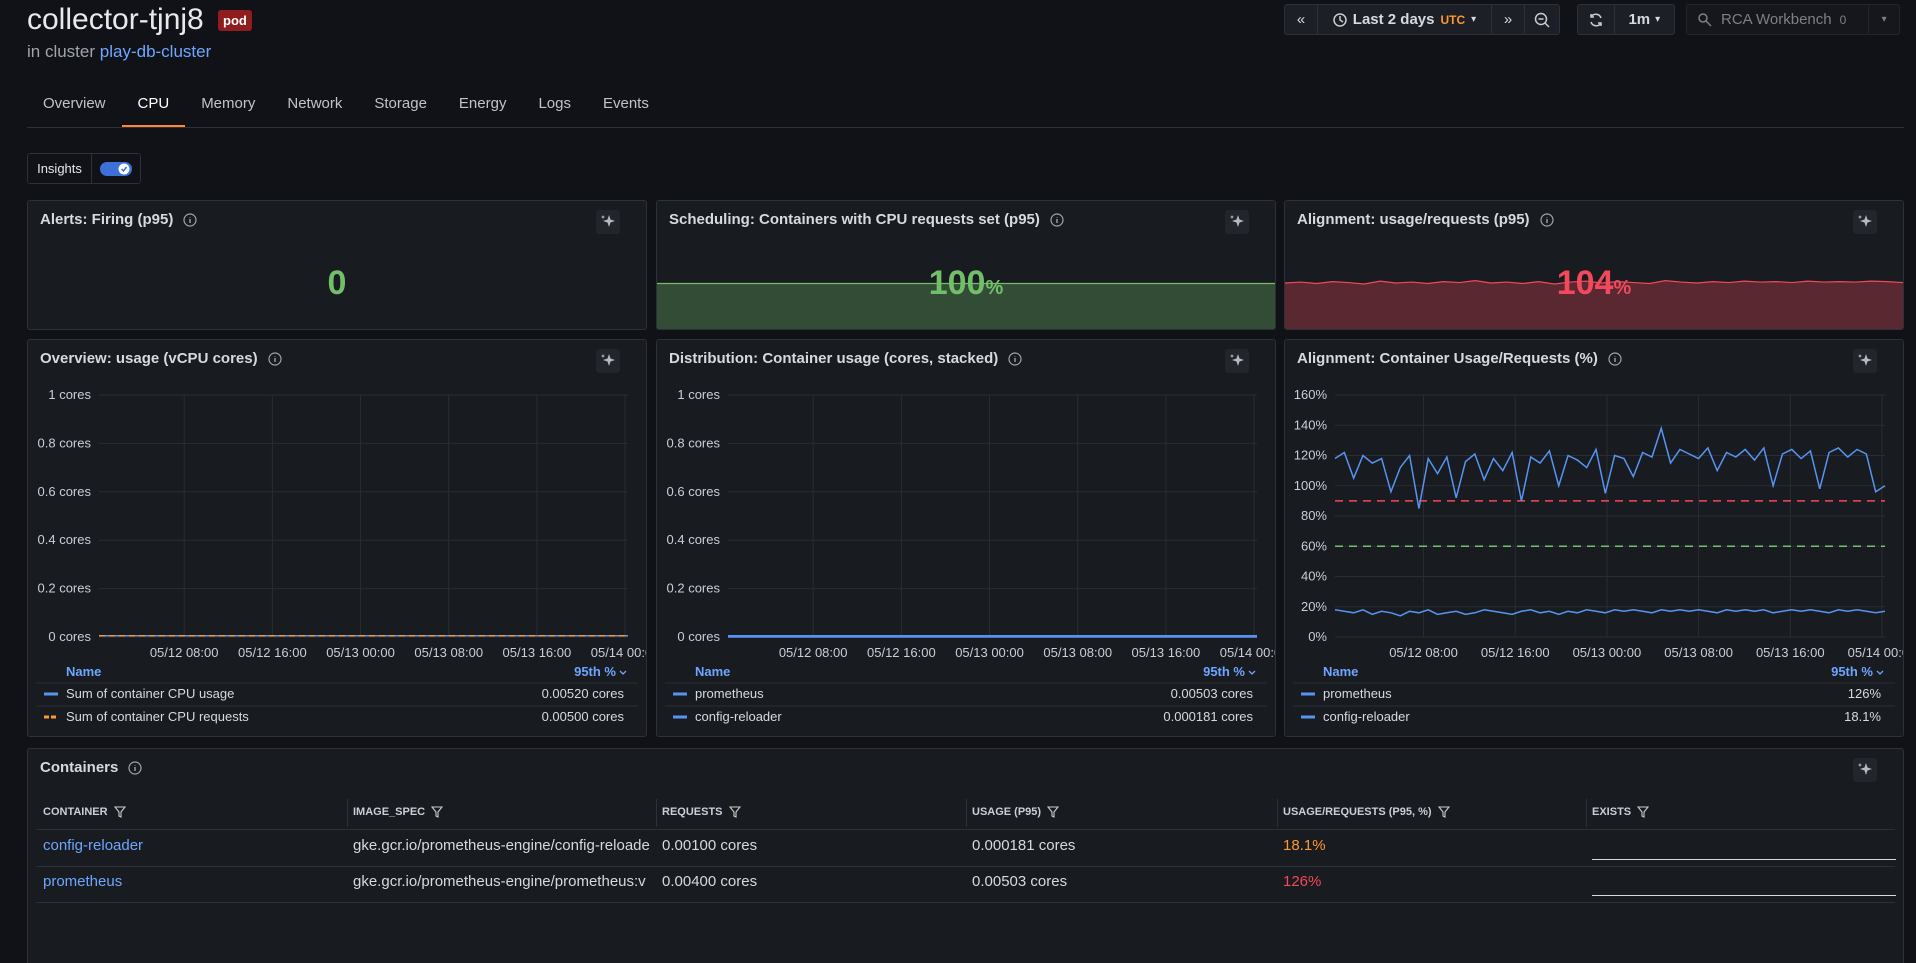  I want to click on sparkline-area, so click(1594, 304).